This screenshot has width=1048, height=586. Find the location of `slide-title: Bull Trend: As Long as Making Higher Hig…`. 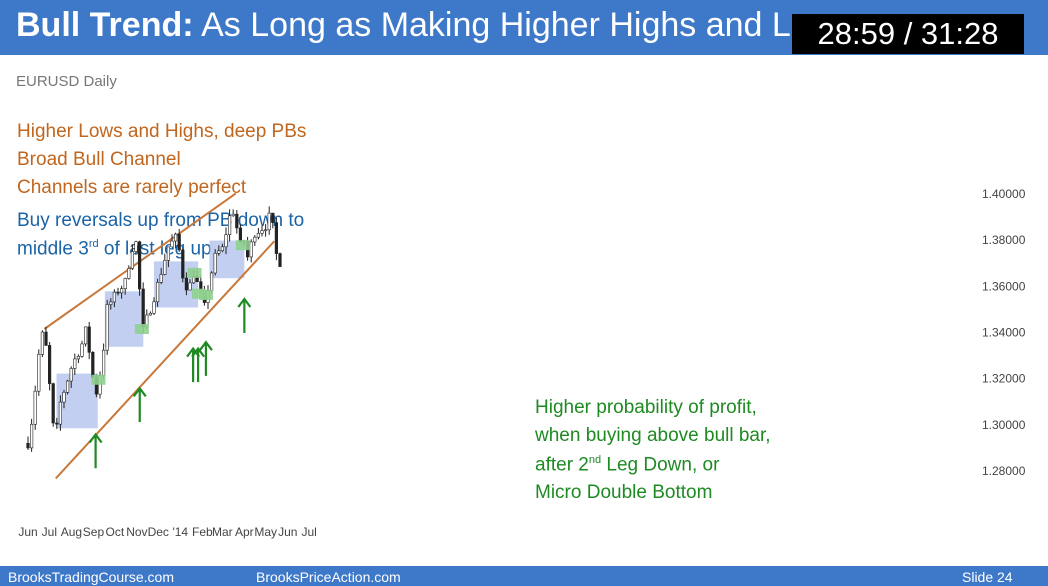

slide-title: Bull Trend: As Long as Making Higher Hig… is located at coordinates (433, 25).